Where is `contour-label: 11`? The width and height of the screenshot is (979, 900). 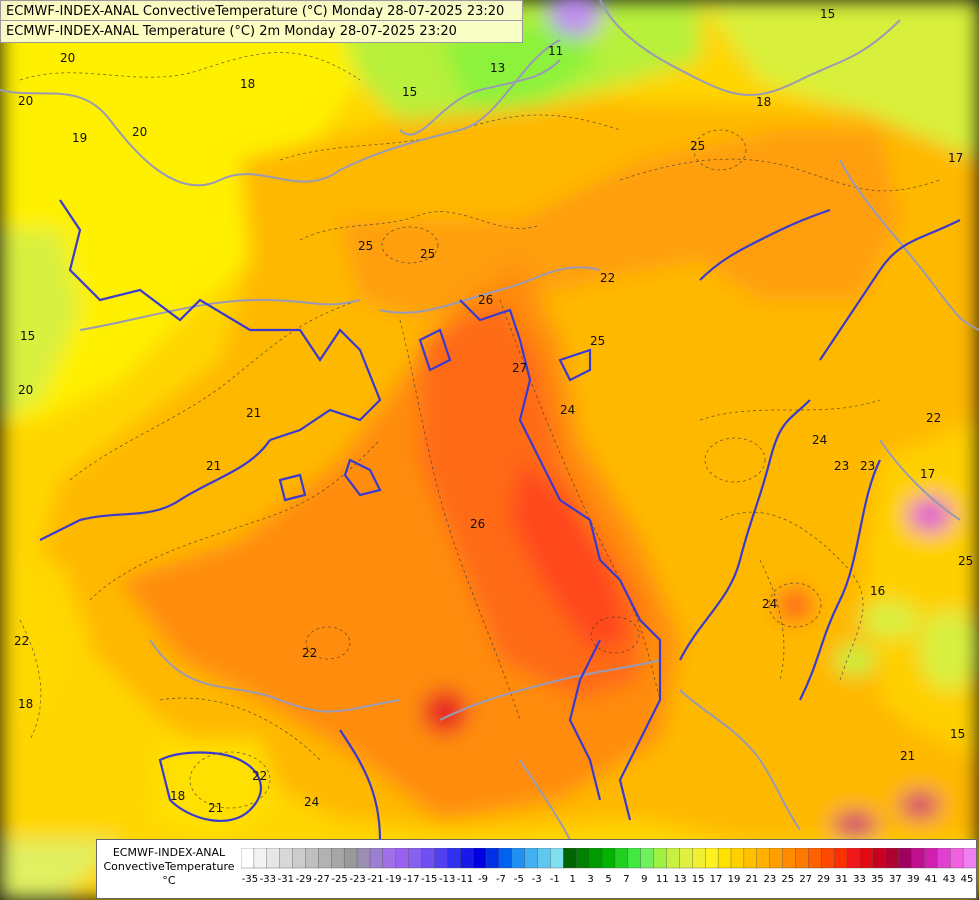
contour-label: 11 is located at coordinates (555, 51).